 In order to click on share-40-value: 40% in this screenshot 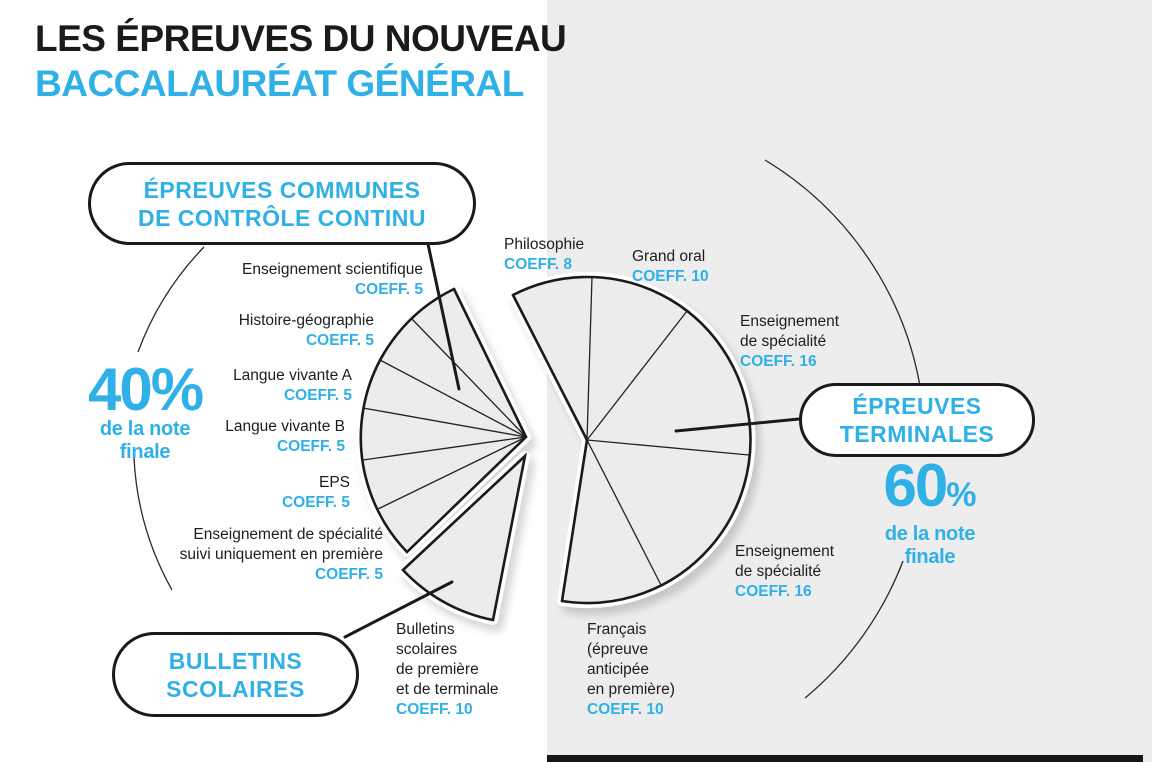, I will do `click(145, 389)`.